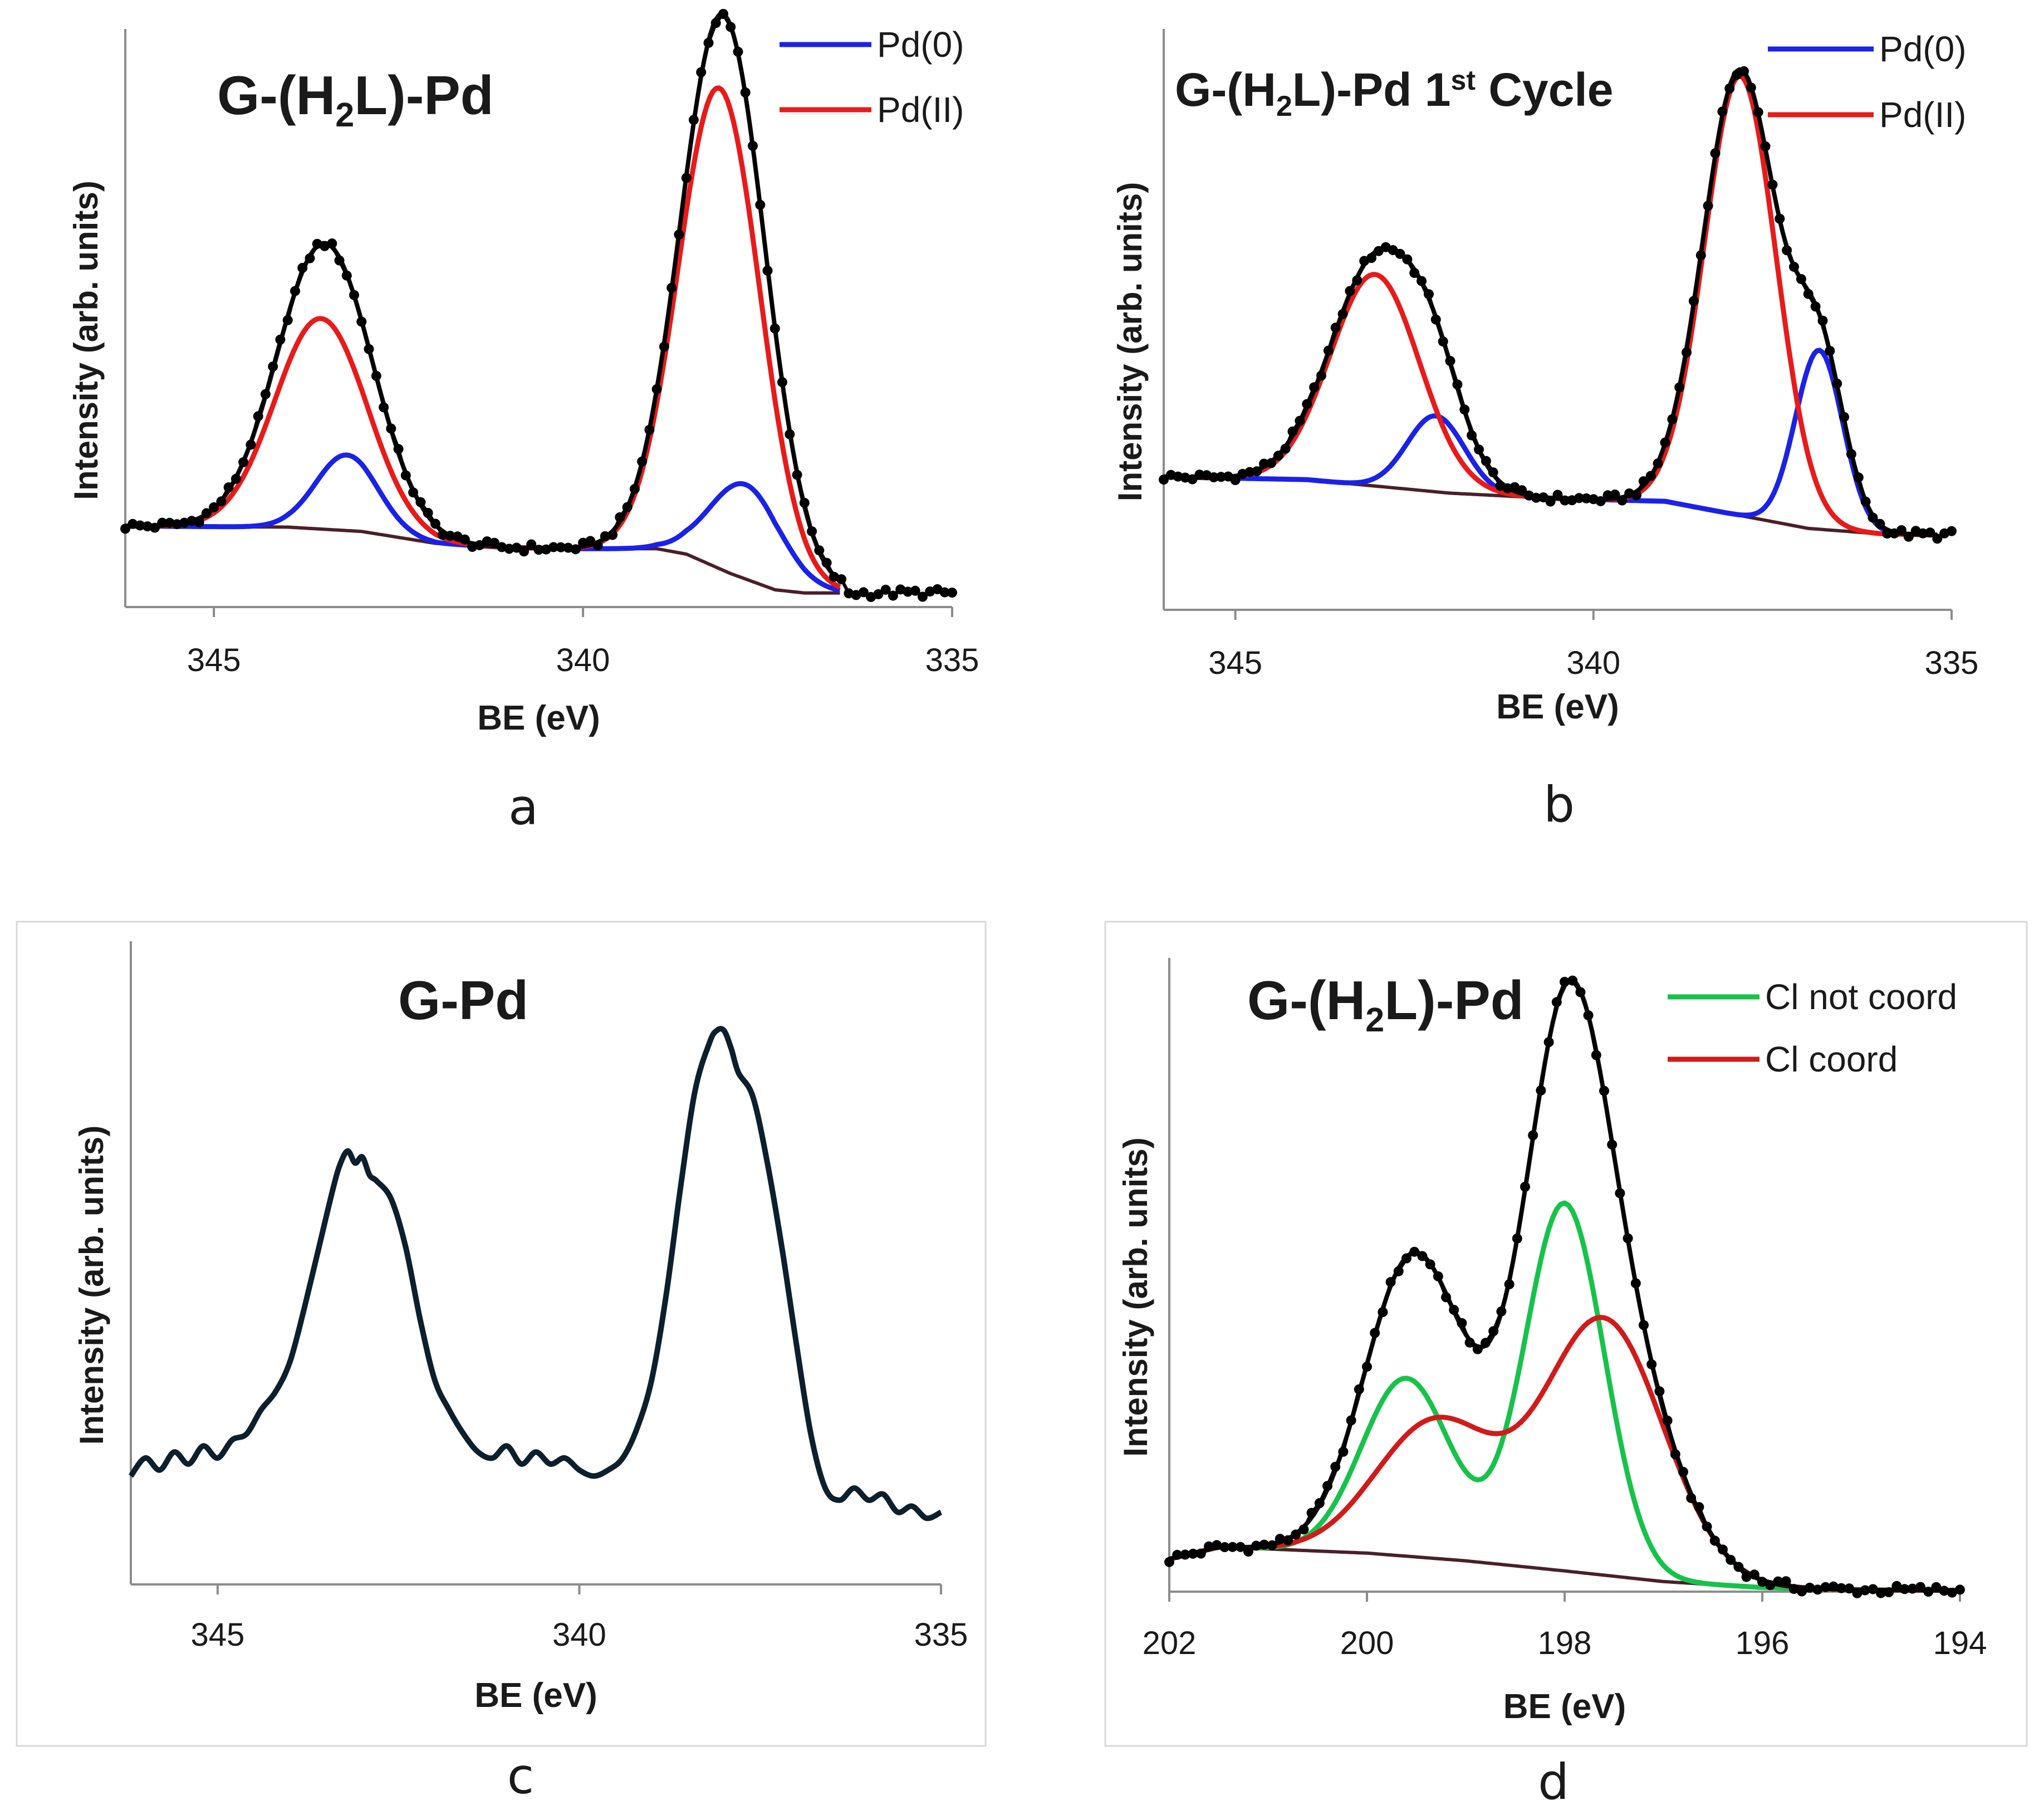 The width and height of the screenshot is (2034, 1820). I want to click on legend-label: Pd(0), so click(1923, 49).